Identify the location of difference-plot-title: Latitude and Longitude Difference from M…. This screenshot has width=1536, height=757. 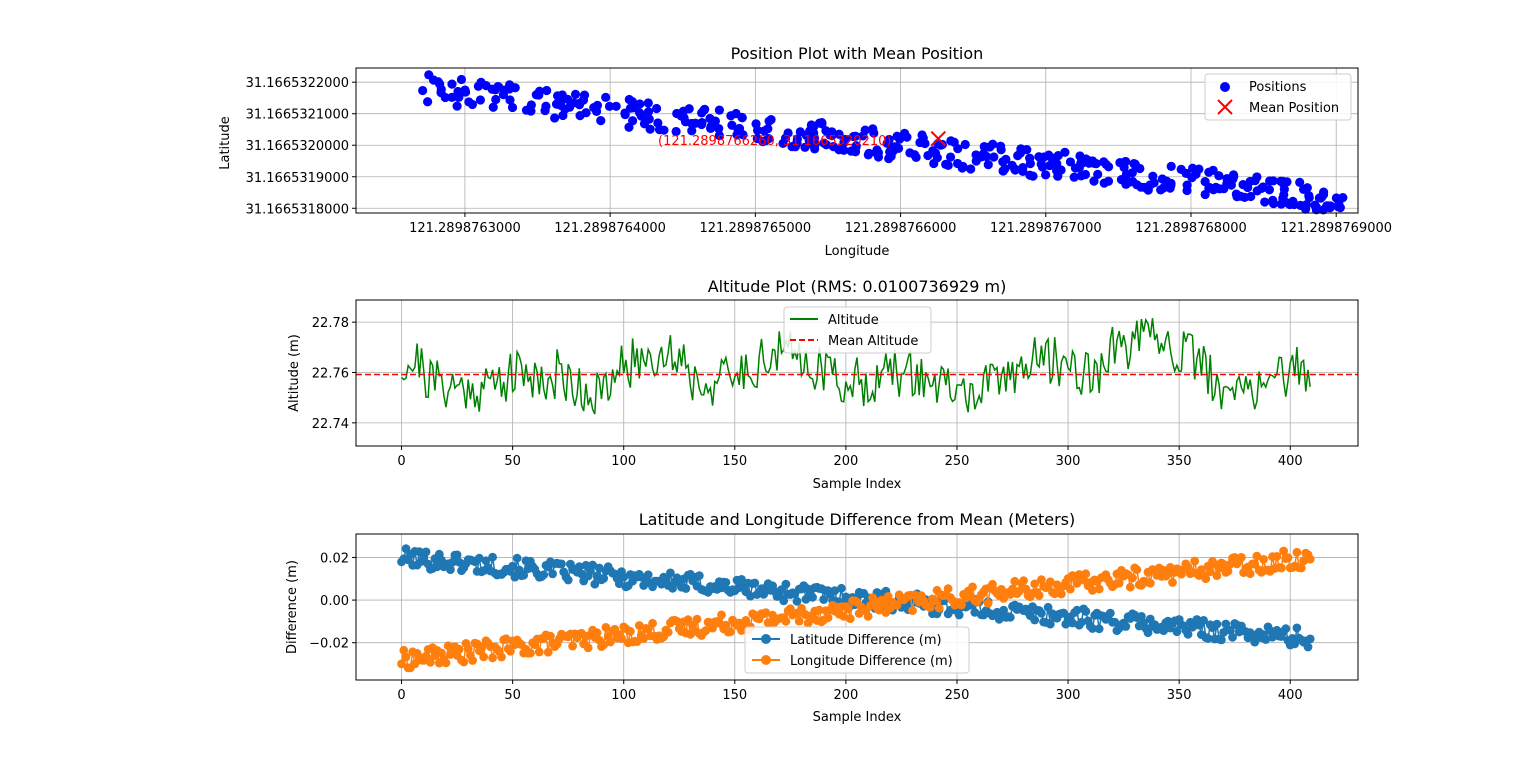
(857, 519).